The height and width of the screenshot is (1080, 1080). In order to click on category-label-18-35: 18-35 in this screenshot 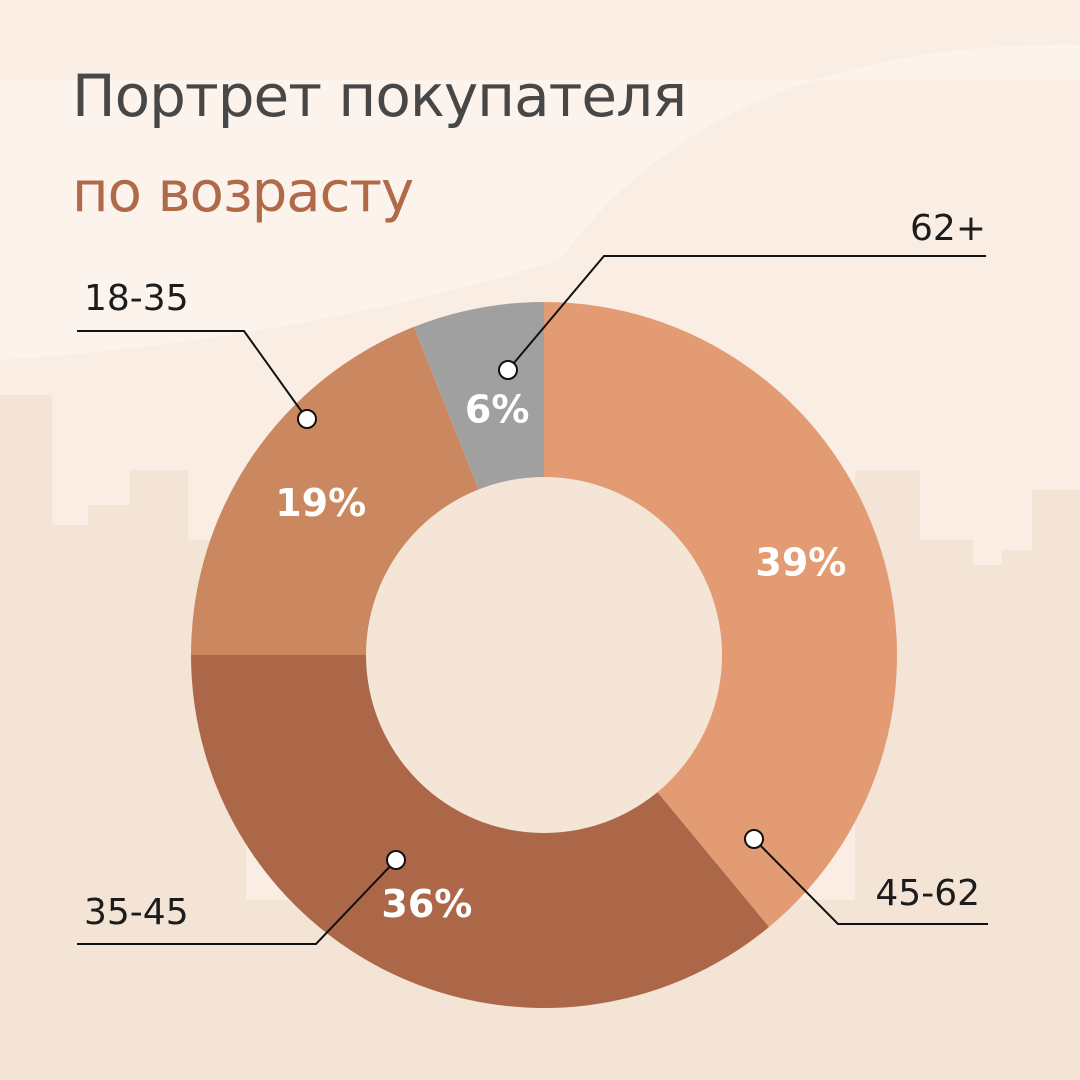, I will do `click(136, 298)`.